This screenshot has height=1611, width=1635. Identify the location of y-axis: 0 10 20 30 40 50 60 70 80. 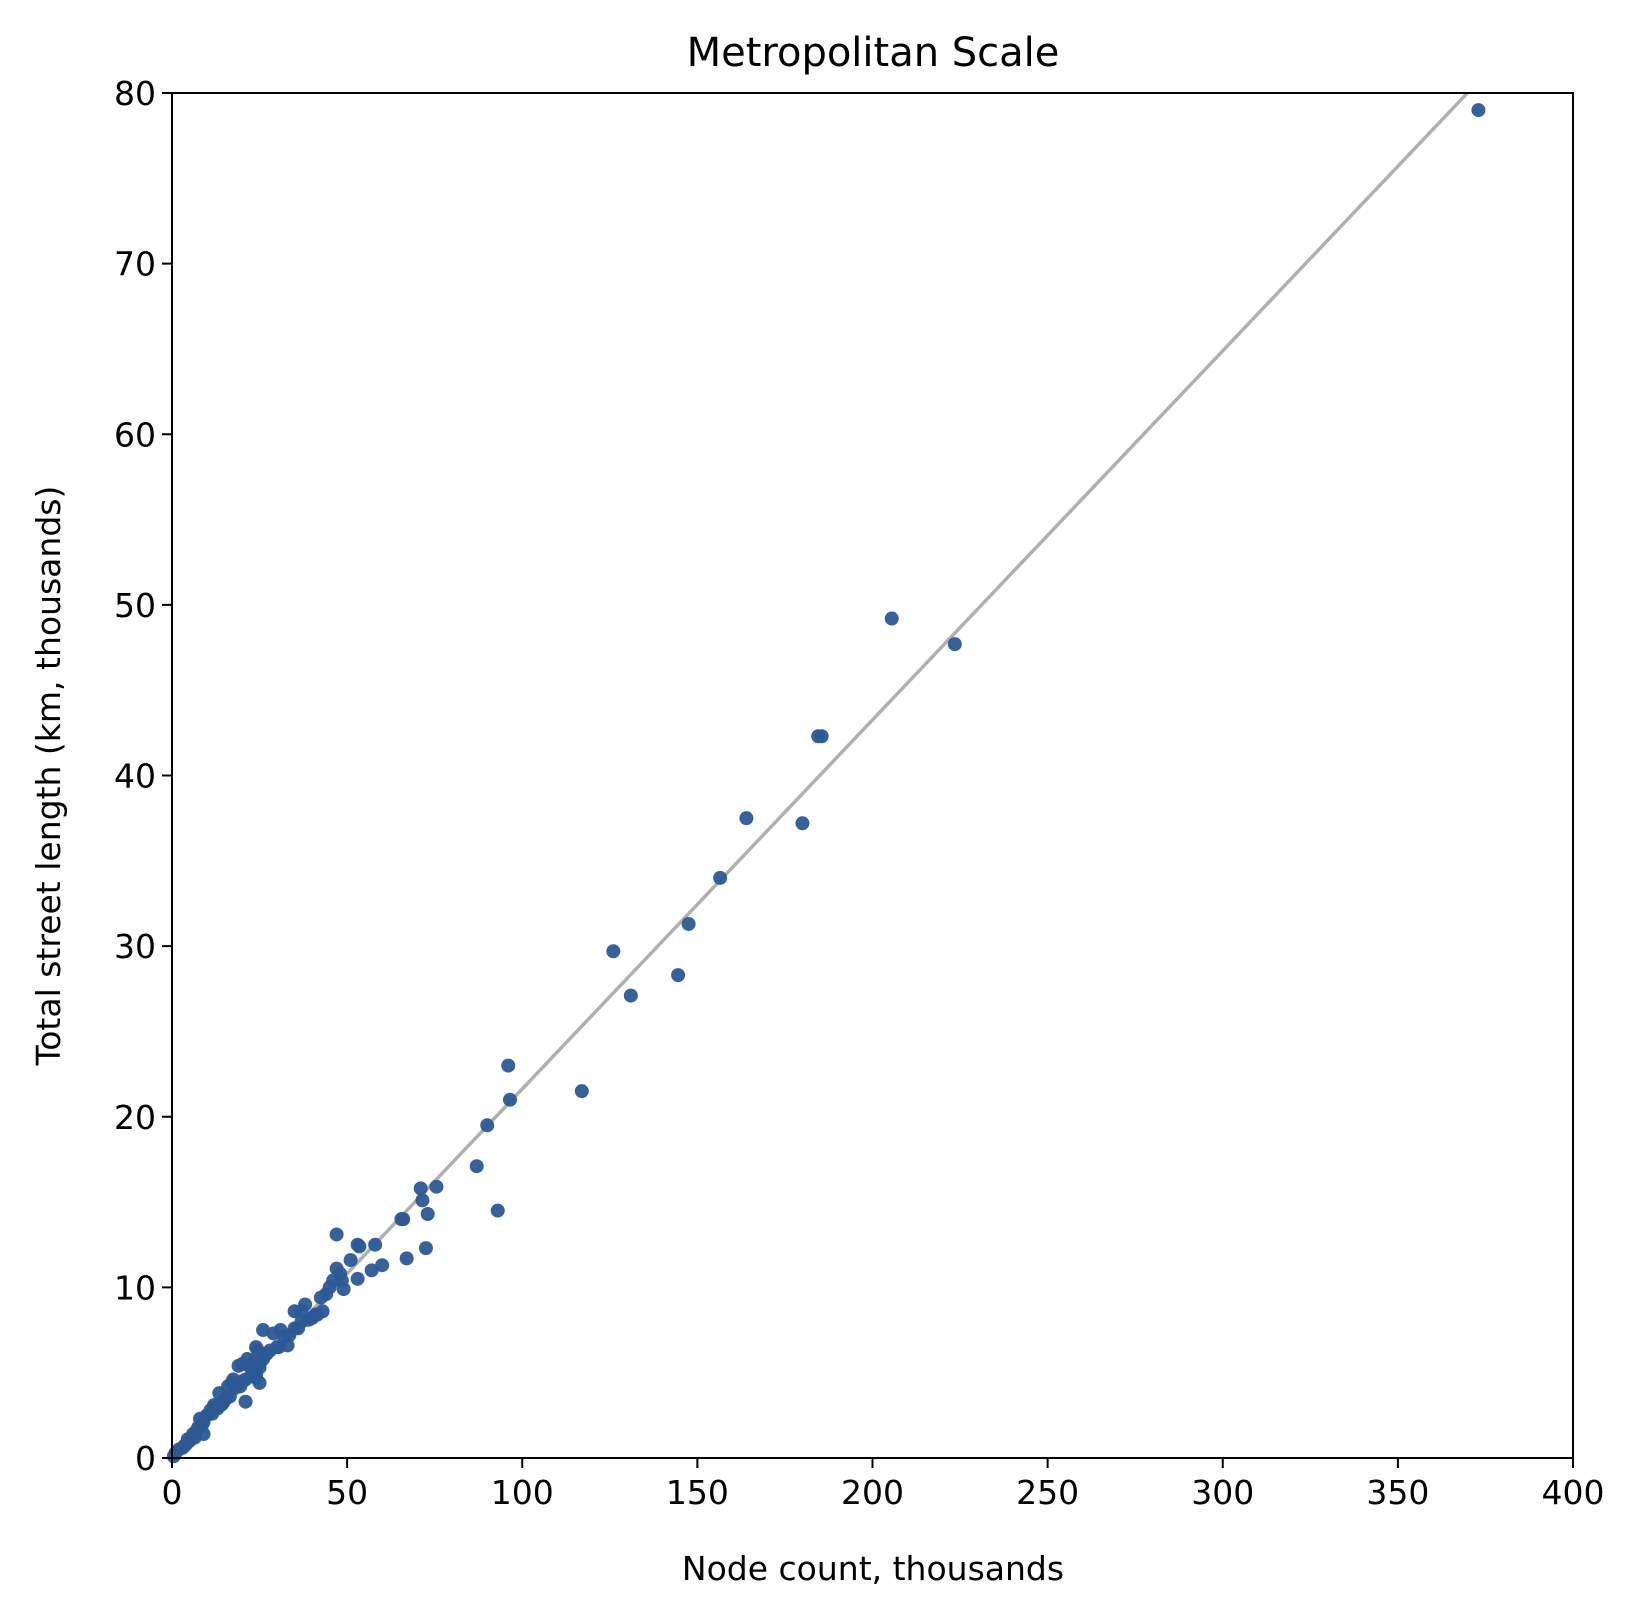
(143, 776).